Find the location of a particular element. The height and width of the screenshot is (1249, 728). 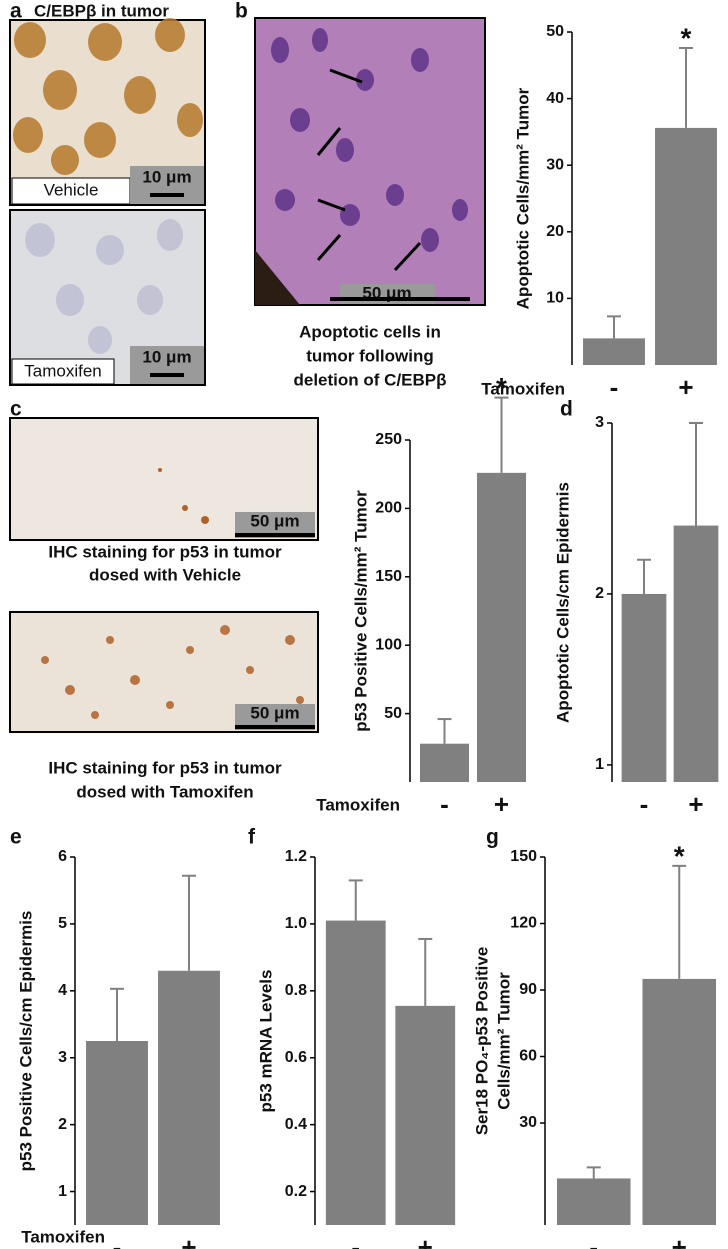

y-tick-label: 6 is located at coordinates (62, 856).